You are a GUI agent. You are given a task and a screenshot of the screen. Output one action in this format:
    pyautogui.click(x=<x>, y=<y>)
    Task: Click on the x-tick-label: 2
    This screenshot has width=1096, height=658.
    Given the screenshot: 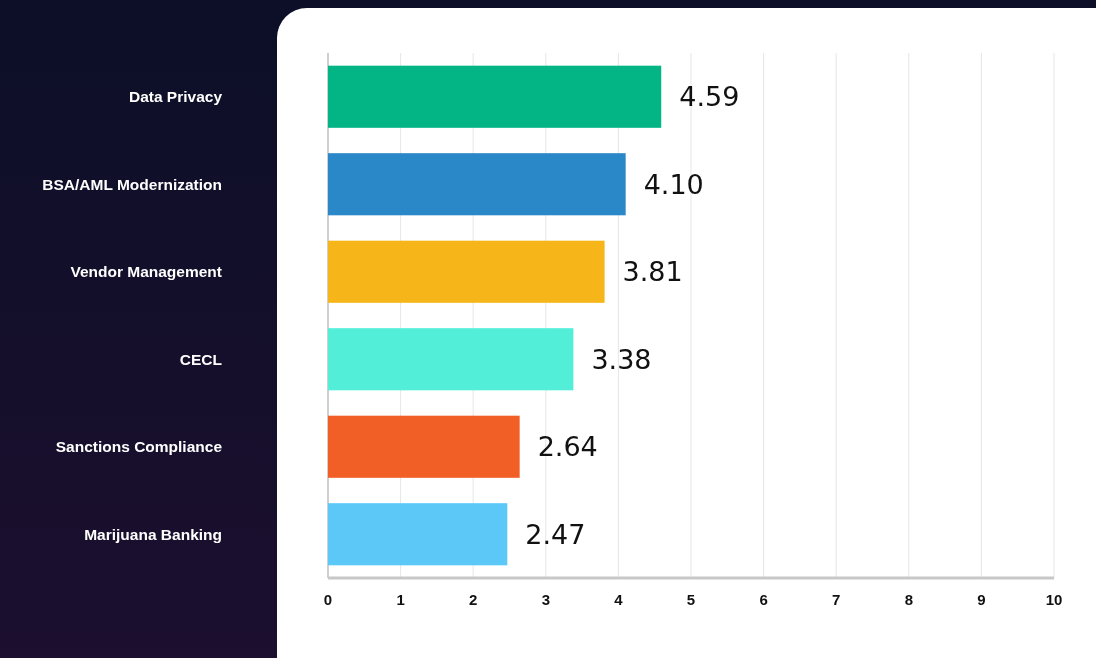 What is the action you would take?
    pyautogui.click(x=473, y=599)
    